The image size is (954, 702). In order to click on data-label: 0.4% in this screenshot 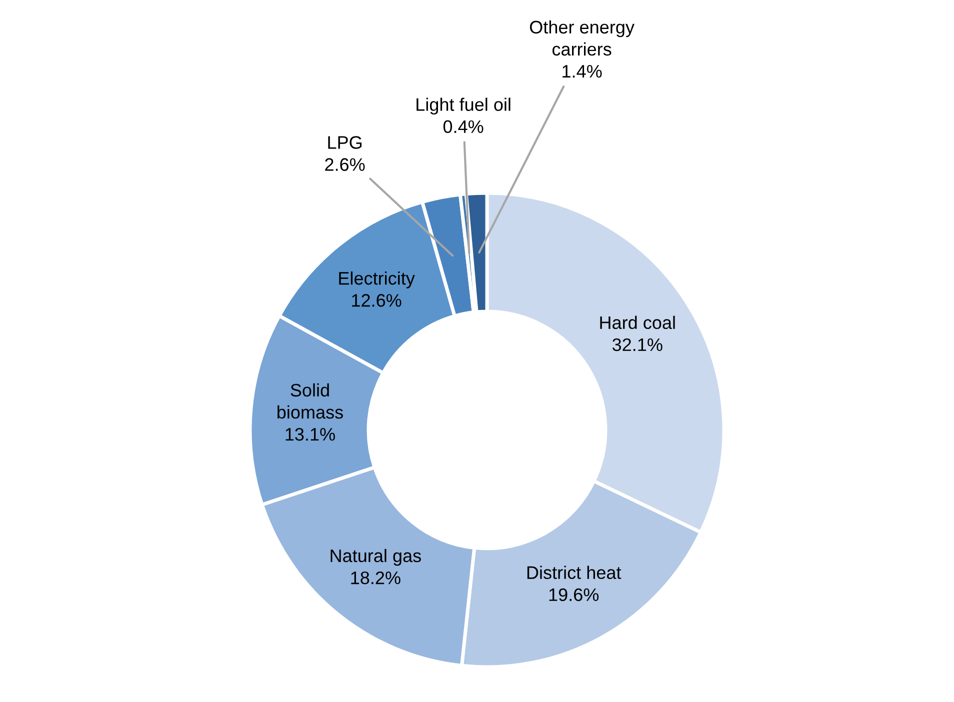, I will do `click(463, 127)`.